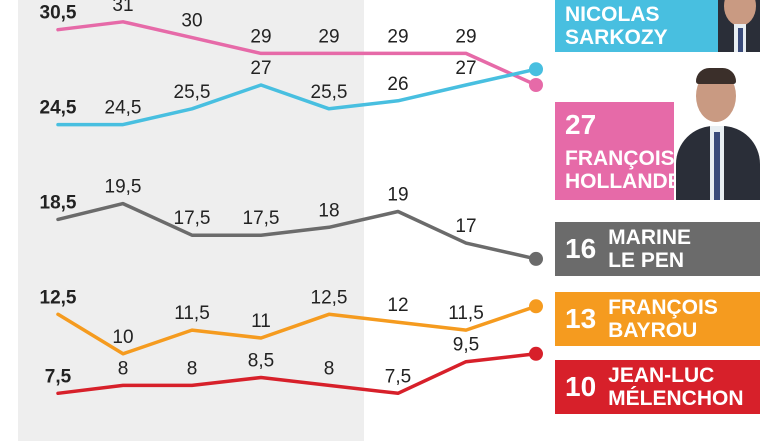  I want to click on data-label: 19,5, so click(123, 187).